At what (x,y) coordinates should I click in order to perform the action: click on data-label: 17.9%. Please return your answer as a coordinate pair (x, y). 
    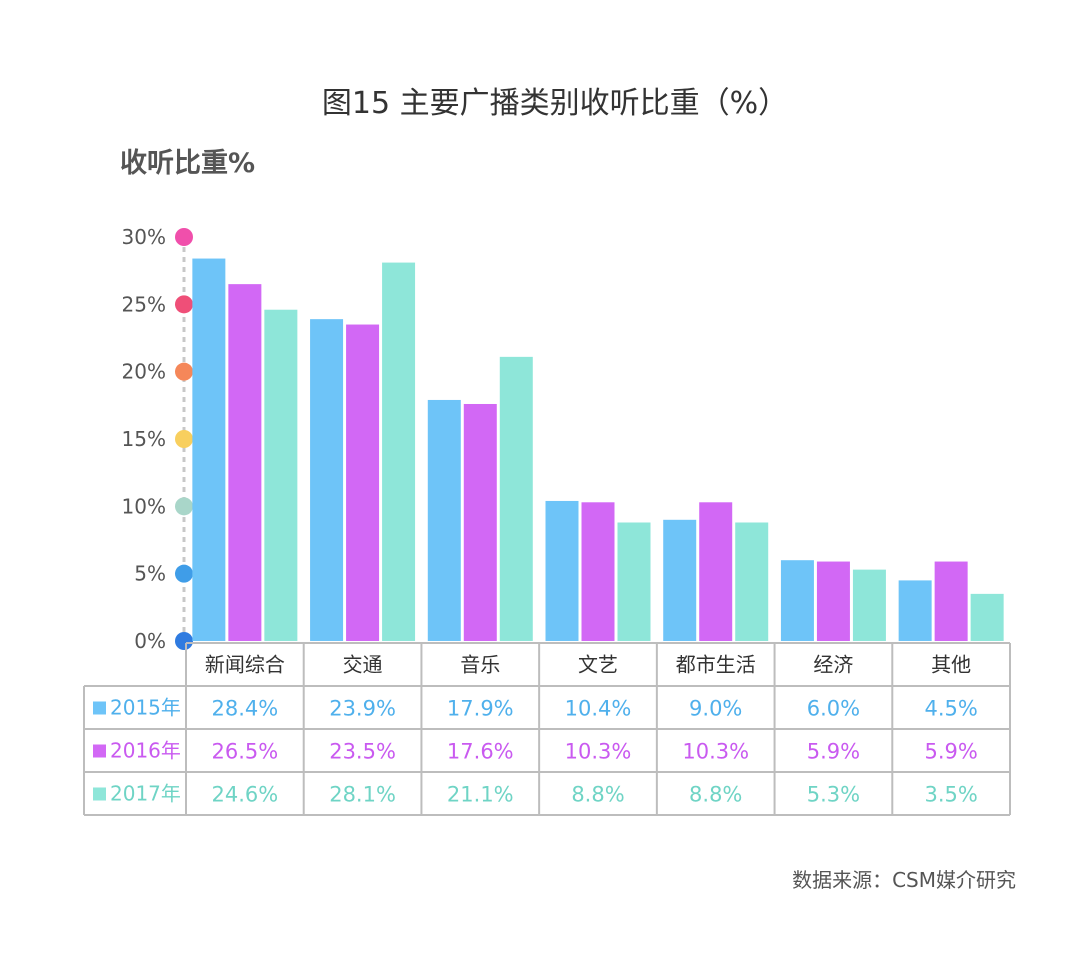
    Looking at the image, I should click on (480, 709).